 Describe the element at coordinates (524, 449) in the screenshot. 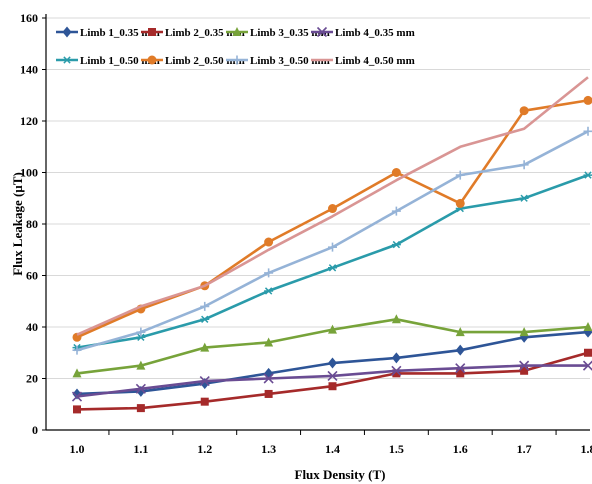

I see `x-tick-label: 1.7` at that location.